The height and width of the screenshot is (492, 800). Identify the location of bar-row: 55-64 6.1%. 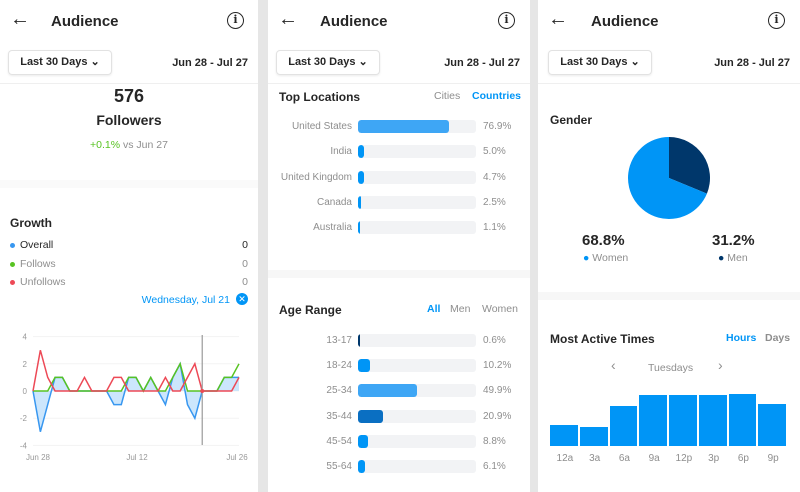
(399, 472).